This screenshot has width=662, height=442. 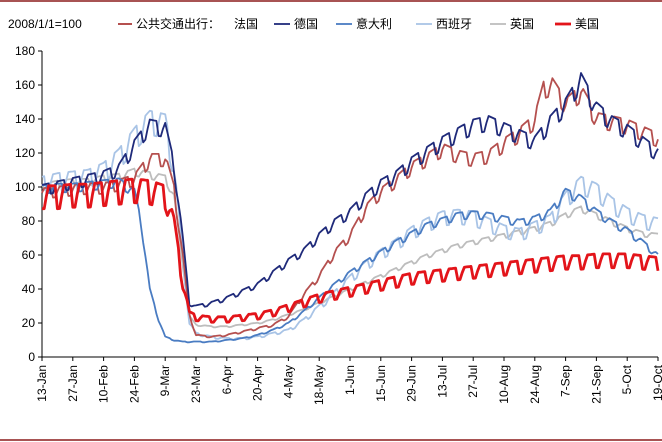 I want to click on y-tick-label: 80, so click(x=29, y=221).